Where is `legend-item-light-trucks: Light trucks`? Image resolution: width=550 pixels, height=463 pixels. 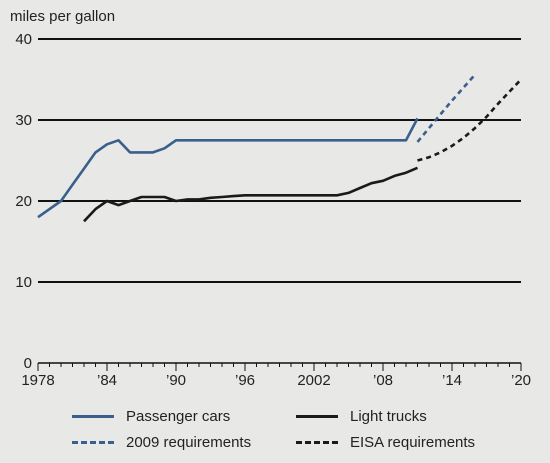
legend-item-light-trucks: Light trucks is located at coordinates (361, 416).